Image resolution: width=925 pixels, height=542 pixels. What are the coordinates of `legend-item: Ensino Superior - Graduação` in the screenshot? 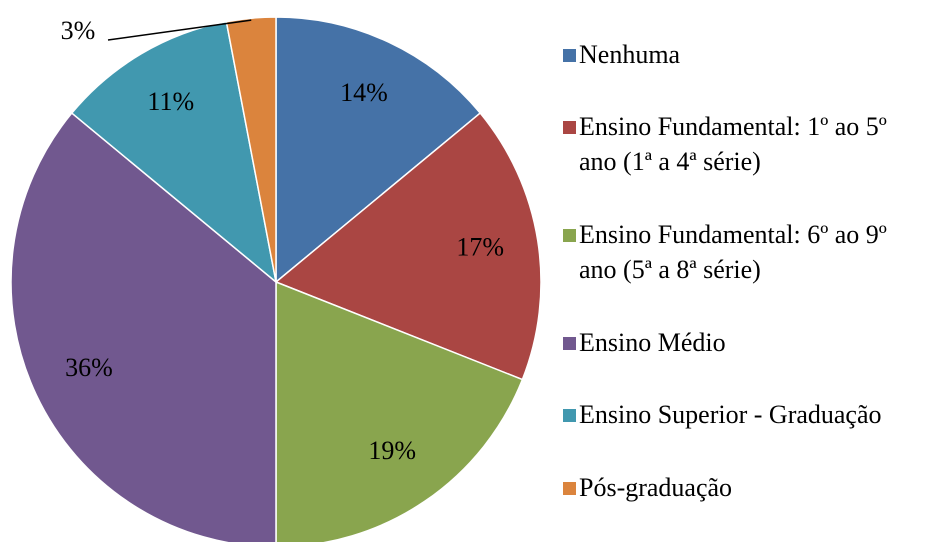 It's located at (743, 414).